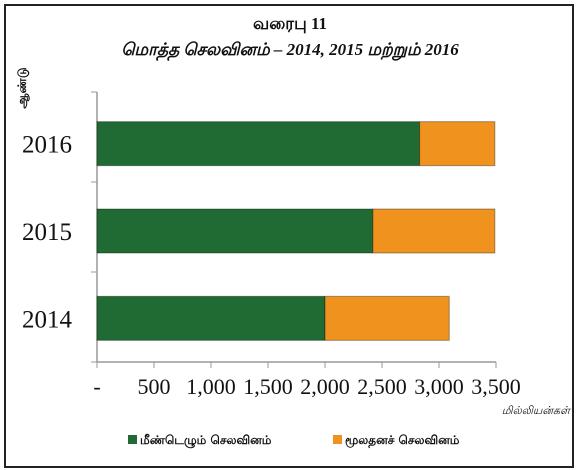 Image resolution: width=576 pixels, height=470 pixels. I want to click on x-axis-label: மில்லியன்கள், so click(535, 411).